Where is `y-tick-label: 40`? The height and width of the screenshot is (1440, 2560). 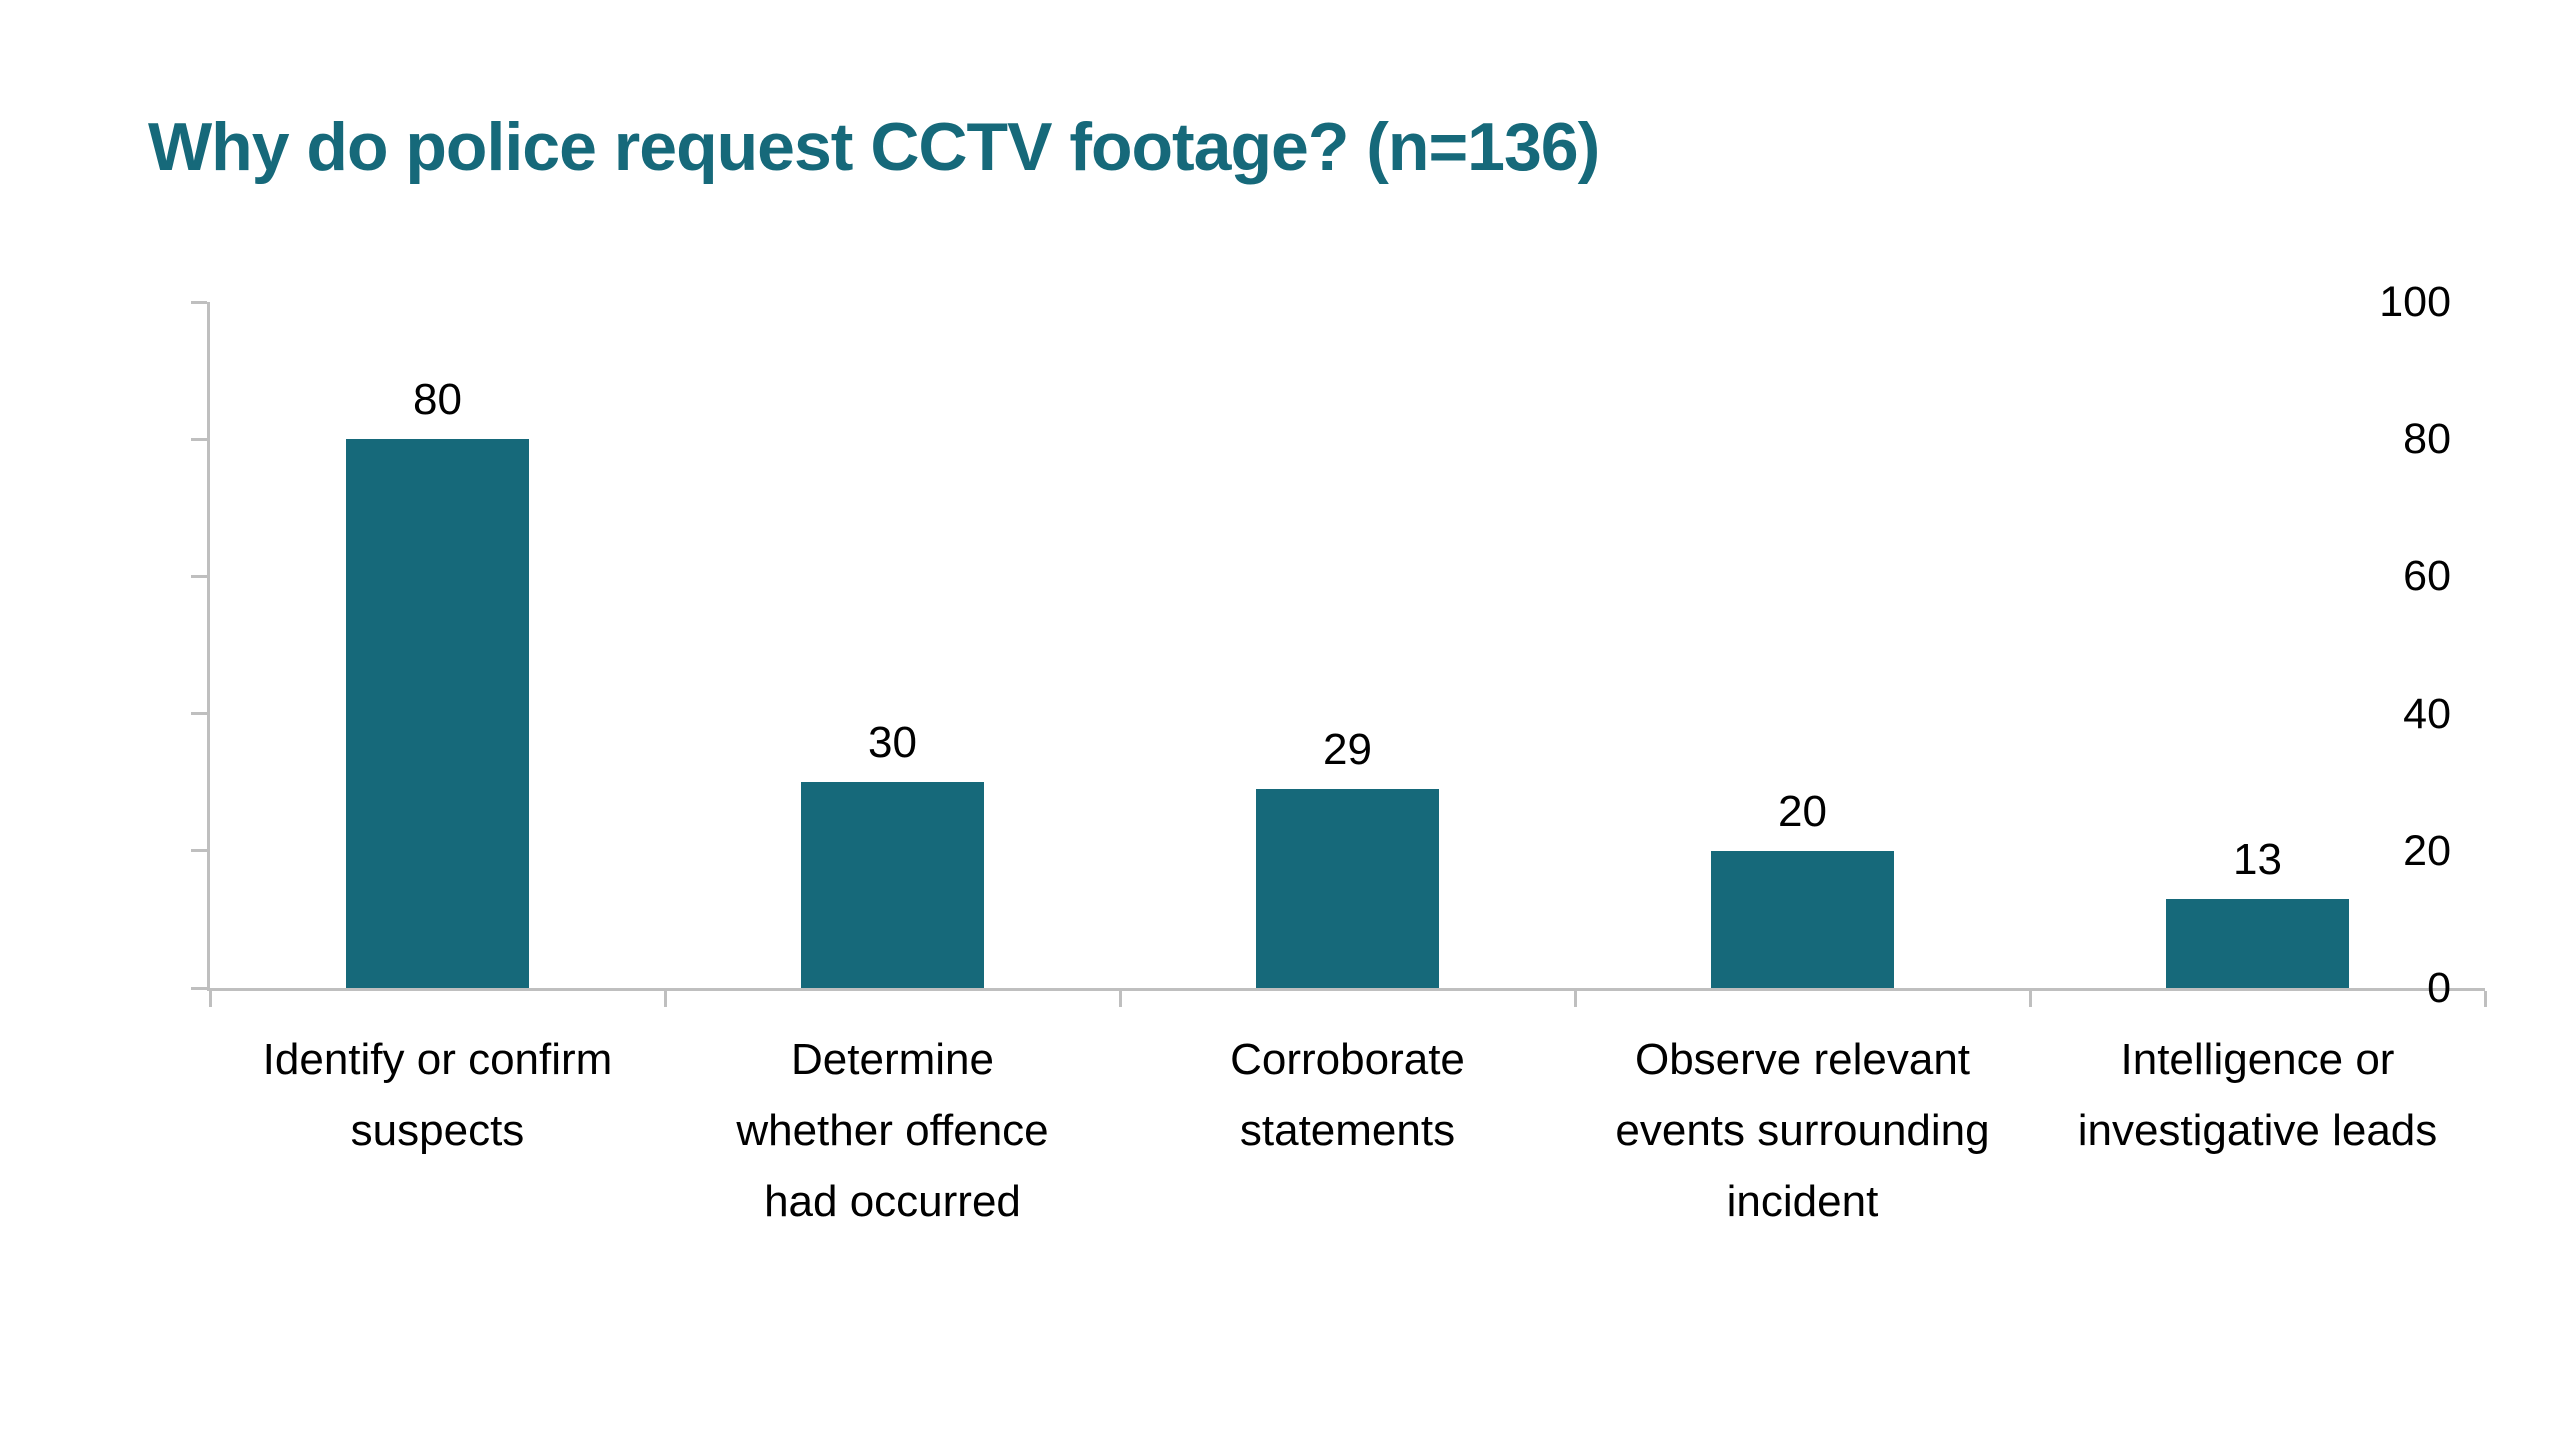
y-tick-label: 40 is located at coordinates (2427, 713).